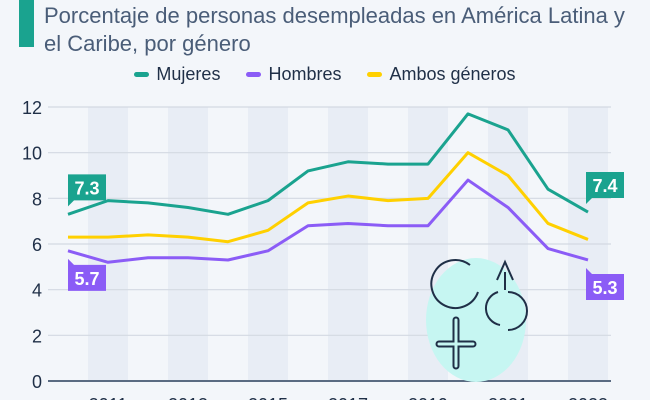  I want to click on y-tick-label: 8, so click(37, 199).